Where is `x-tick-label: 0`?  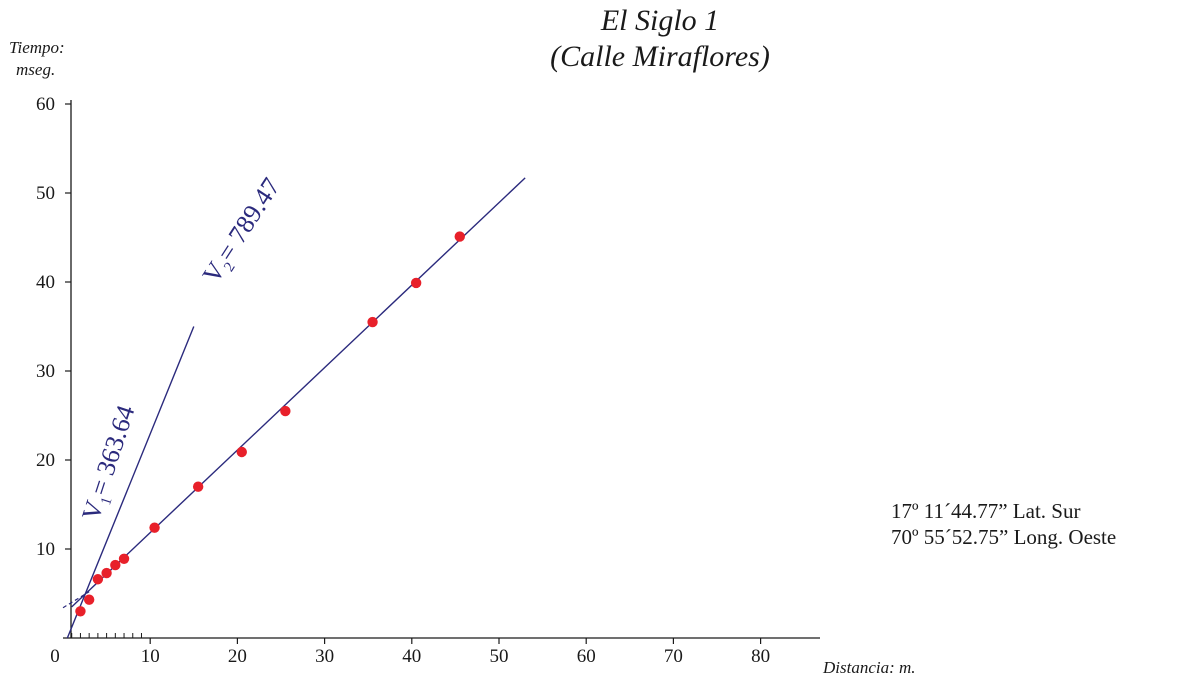 x-tick-label: 0 is located at coordinates (55, 656).